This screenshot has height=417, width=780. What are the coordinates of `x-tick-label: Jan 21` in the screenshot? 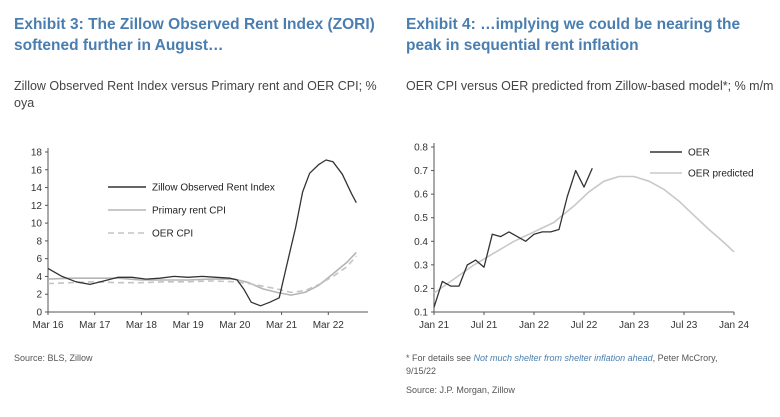 It's located at (434, 325).